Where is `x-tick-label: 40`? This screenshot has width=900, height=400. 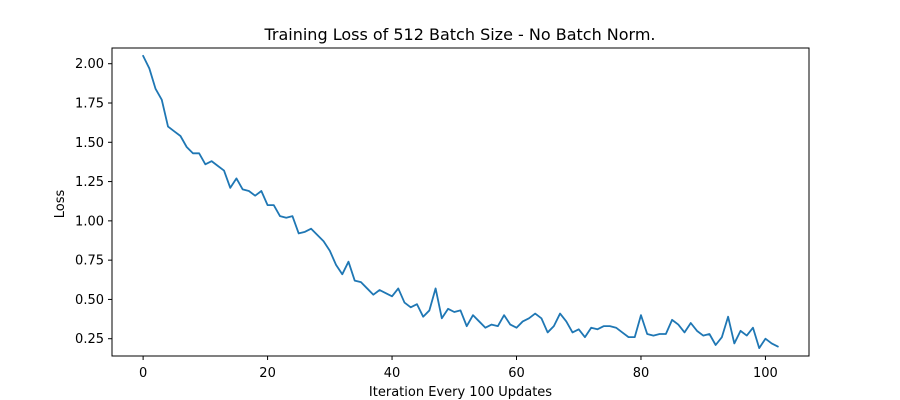 x-tick-label: 40 is located at coordinates (392, 373).